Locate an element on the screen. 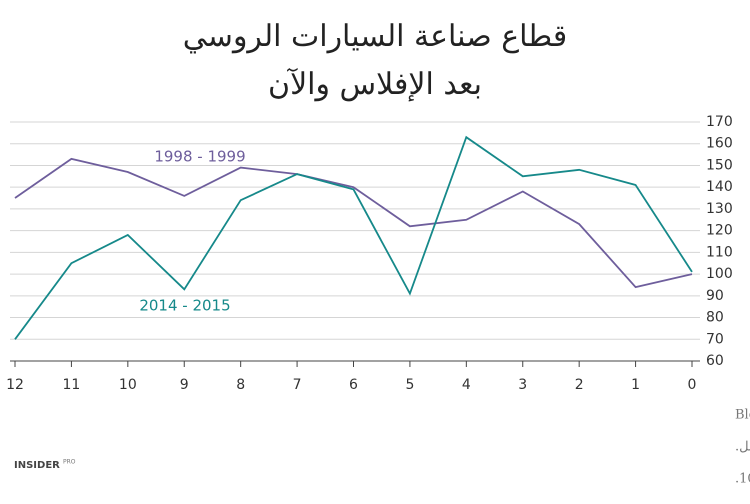 The image size is (750, 504). legend-label: 1998 - 1999 is located at coordinates (199, 157).